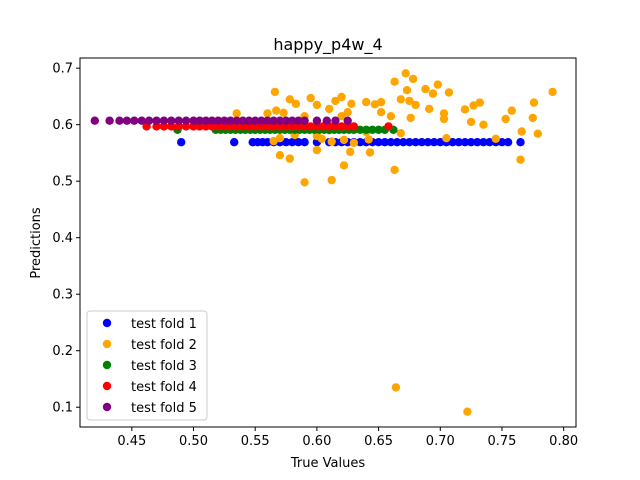  I want to click on y-tick-label: 0.5, so click(62, 182).